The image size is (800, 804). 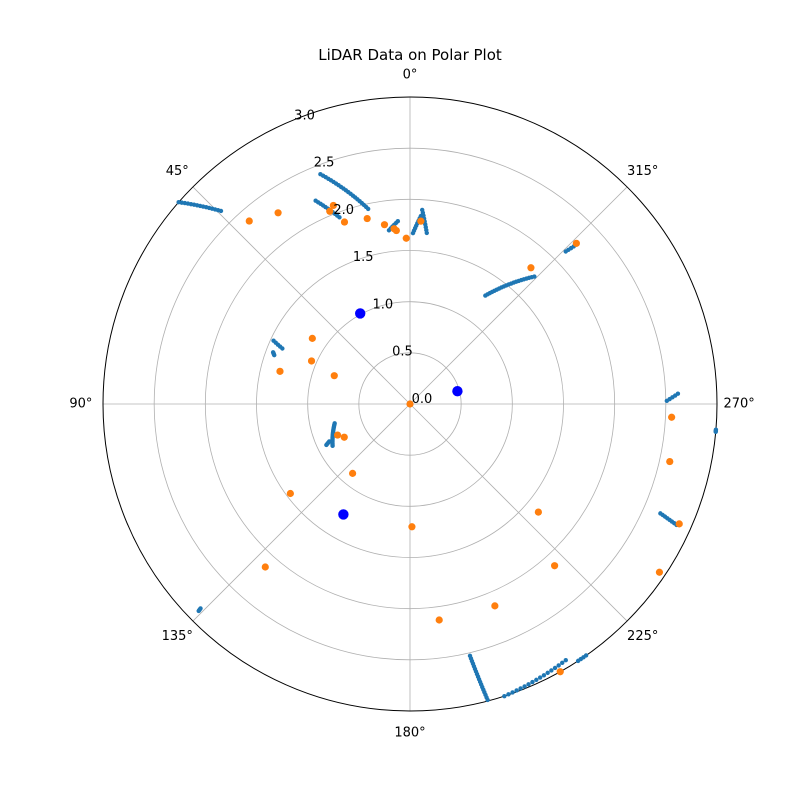 What do you see at coordinates (410, 55) in the screenshot?
I see `chart-title: LiDAR Data on Polar Plot` at bounding box center [410, 55].